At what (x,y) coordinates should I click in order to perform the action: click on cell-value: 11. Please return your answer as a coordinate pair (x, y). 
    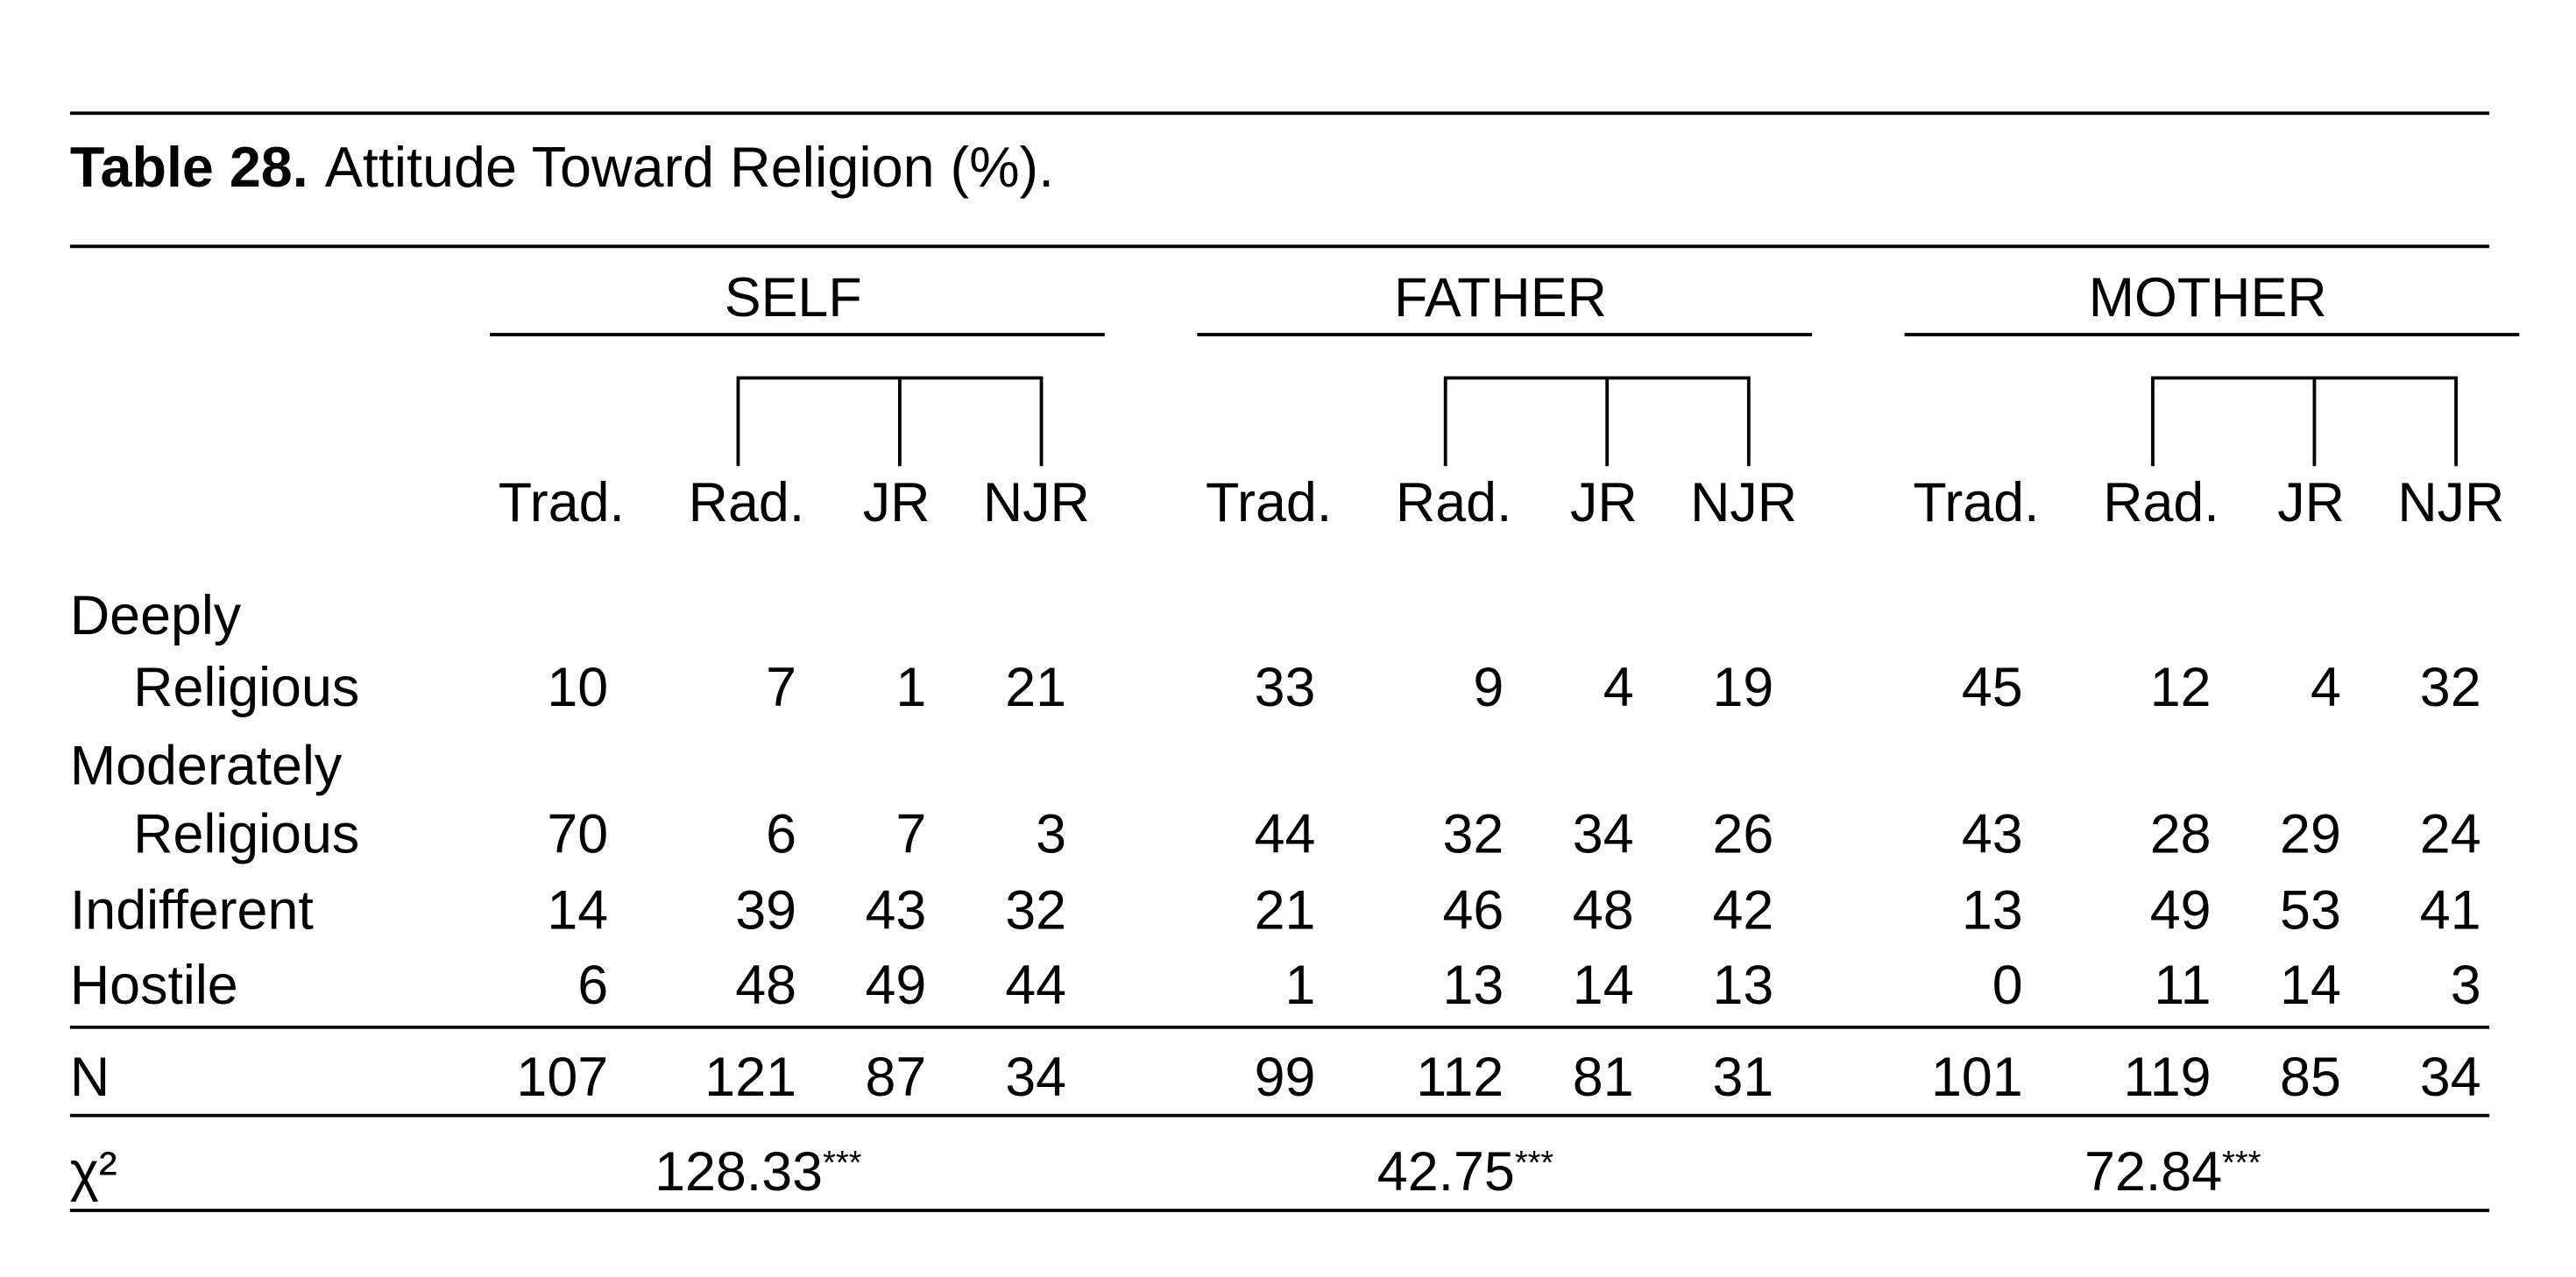
    Looking at the image, I should click on (2182, 985).